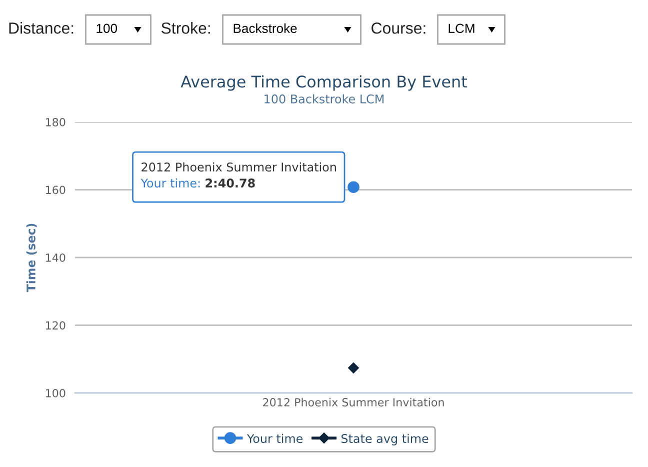  What do you see at coordinates (353, 402) in the screenshot?
I see `x-tick-label: 2012 Phoenix Summer Invitation` at bounding box center [353, 402].